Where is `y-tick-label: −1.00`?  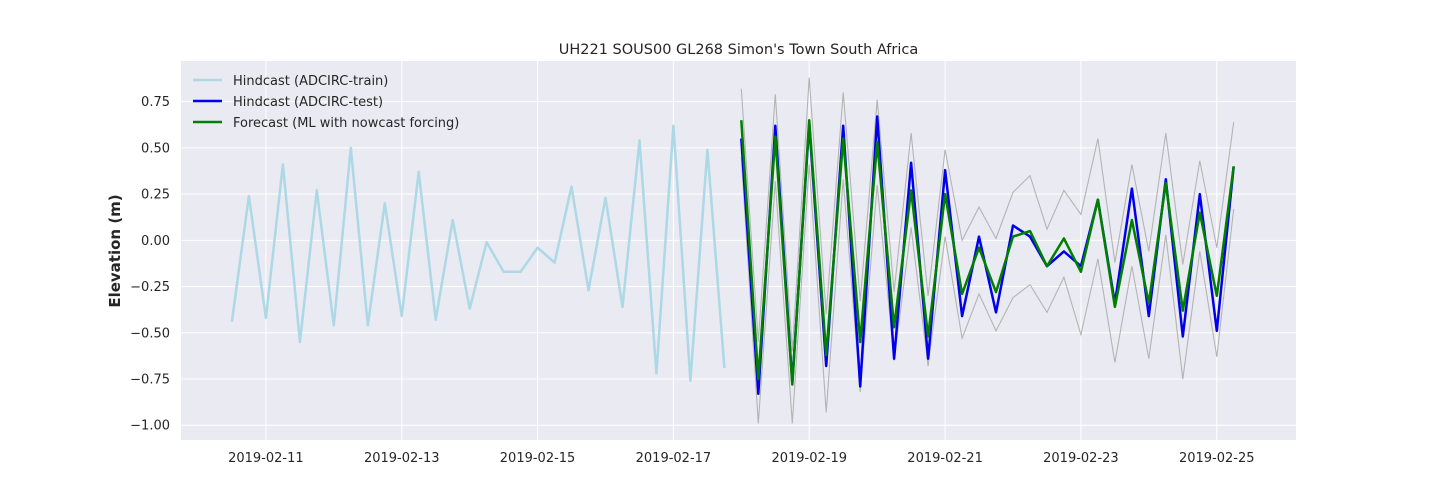
y-tick-label: −1.00 is located at coordinates (150, 426).